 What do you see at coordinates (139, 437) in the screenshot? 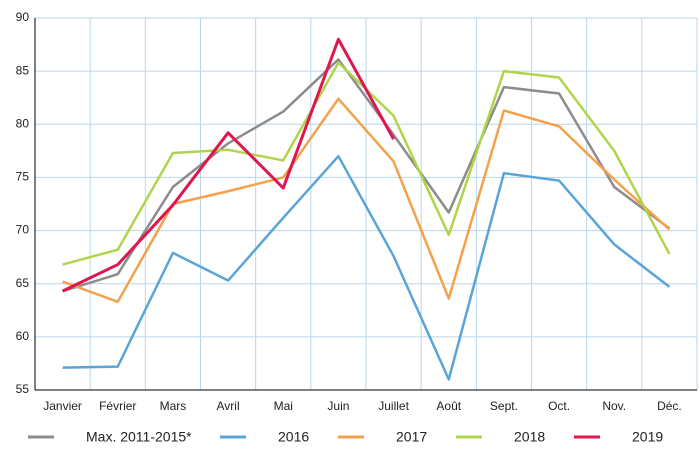
I see `legend-label: Max. 2011-2015*` at bounding box center [139, 437].